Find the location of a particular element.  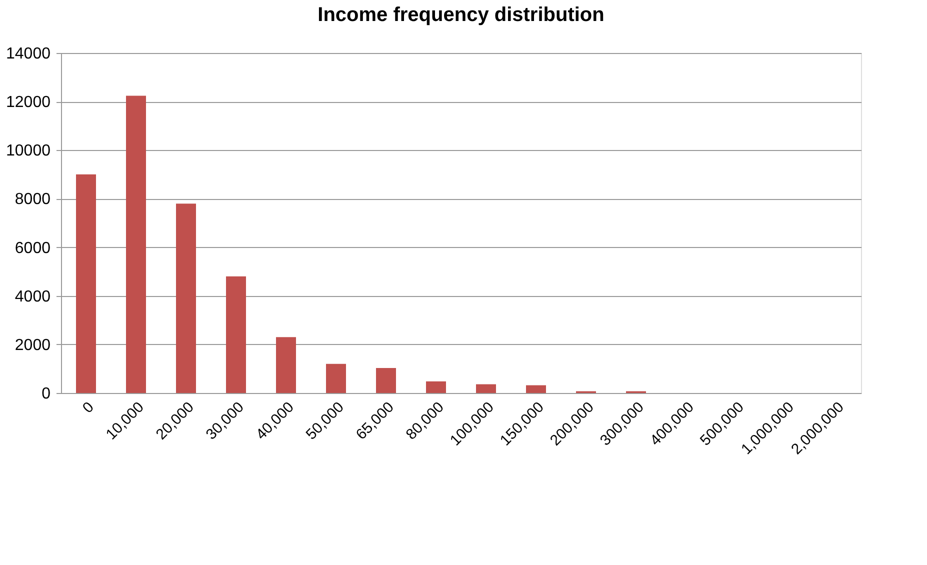

y-tick-label: 10000 is located at coordinates (28, 151).